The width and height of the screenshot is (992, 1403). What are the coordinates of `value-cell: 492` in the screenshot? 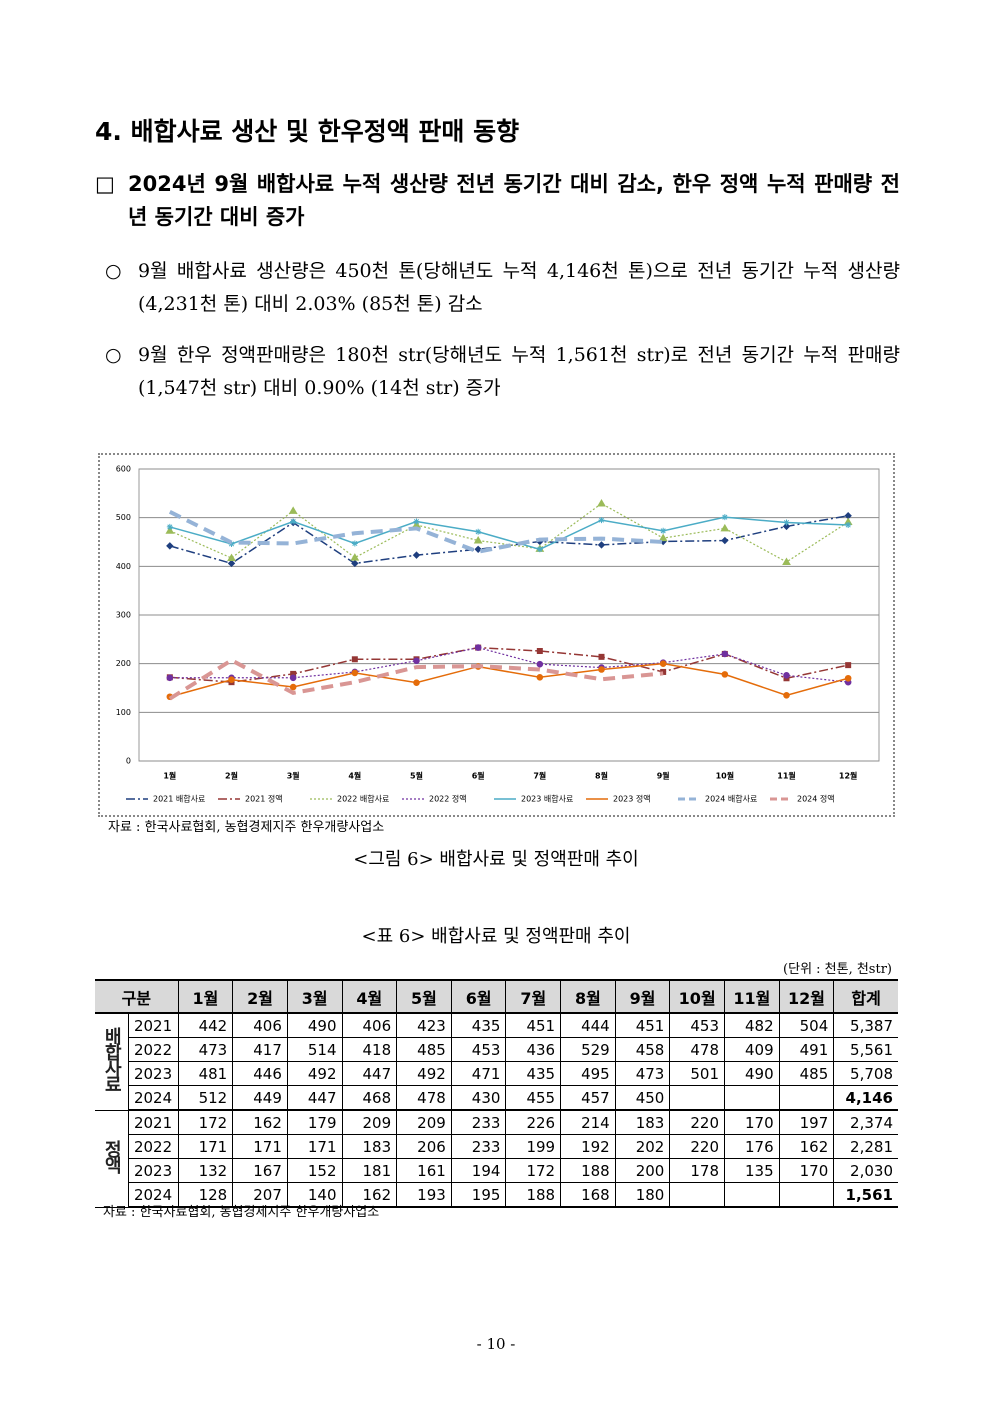 It's located at (314, 1073).